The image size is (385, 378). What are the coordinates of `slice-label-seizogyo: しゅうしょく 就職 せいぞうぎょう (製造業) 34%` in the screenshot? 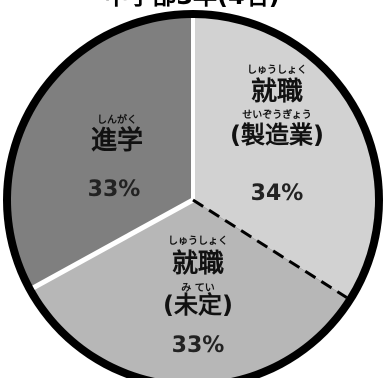 It's located at (277, 135).